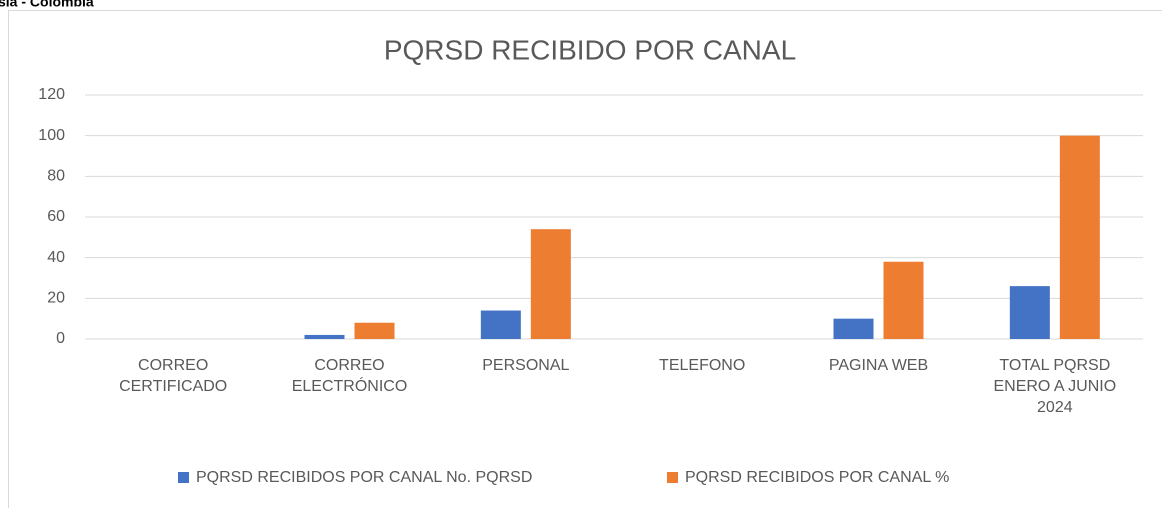 The width and height of the screenshot is (1162, 508). I want to click on y-tick-label: 100, so click(51, 135).